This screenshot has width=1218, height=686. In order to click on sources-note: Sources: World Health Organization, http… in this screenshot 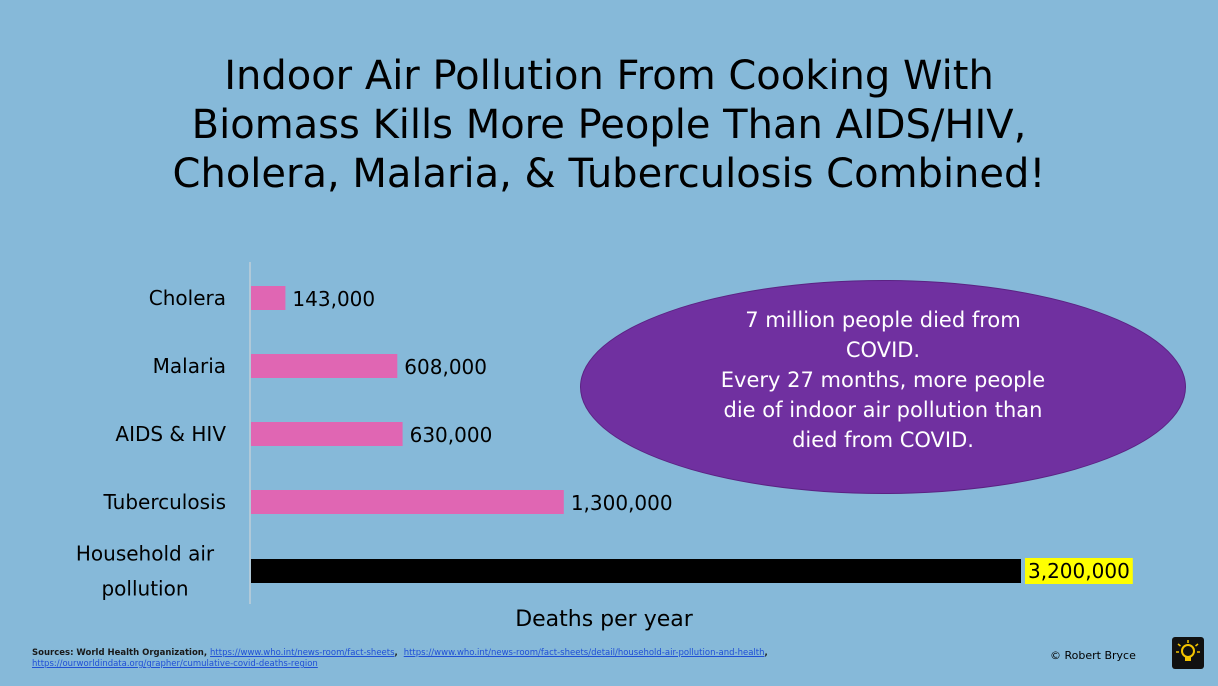, I will do `click(400, 658)`.